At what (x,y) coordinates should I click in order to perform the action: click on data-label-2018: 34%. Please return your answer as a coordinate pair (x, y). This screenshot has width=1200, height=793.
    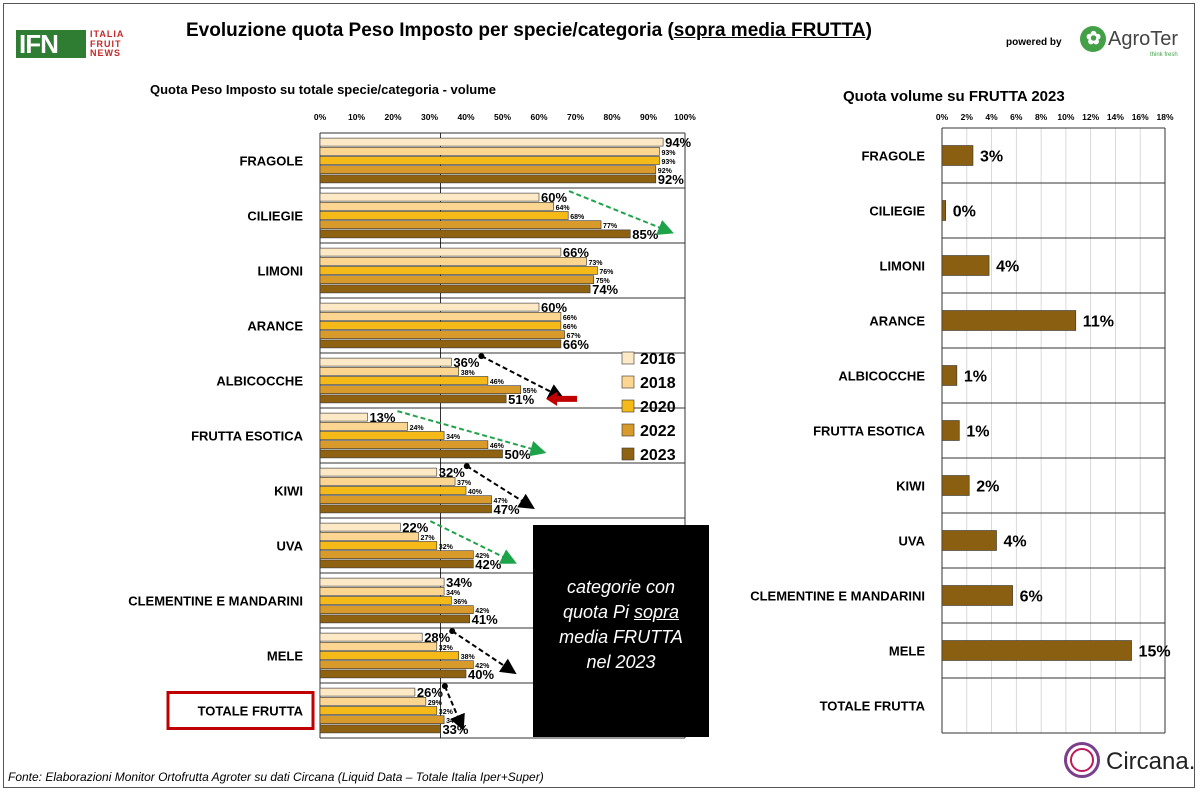
    Looking at the image, I should click on (453, 593).